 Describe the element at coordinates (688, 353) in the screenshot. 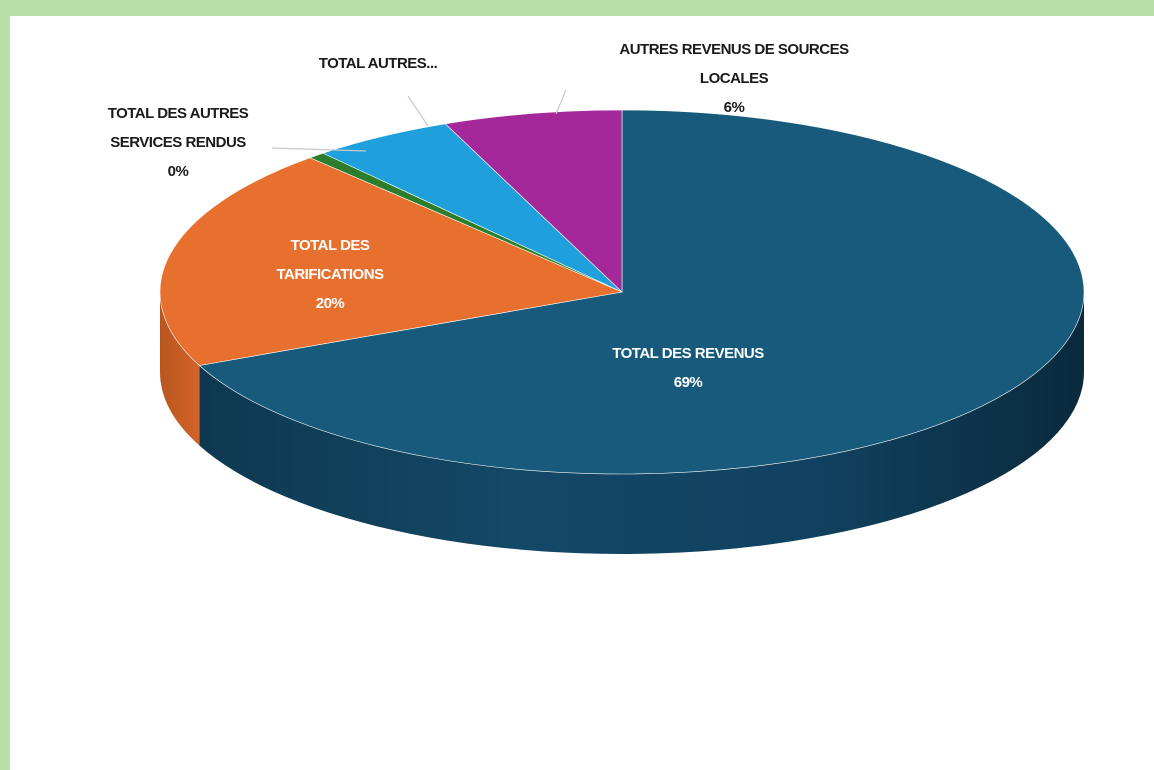

I see `slice-label-line: TOTAL DES REVENUS` at that location.